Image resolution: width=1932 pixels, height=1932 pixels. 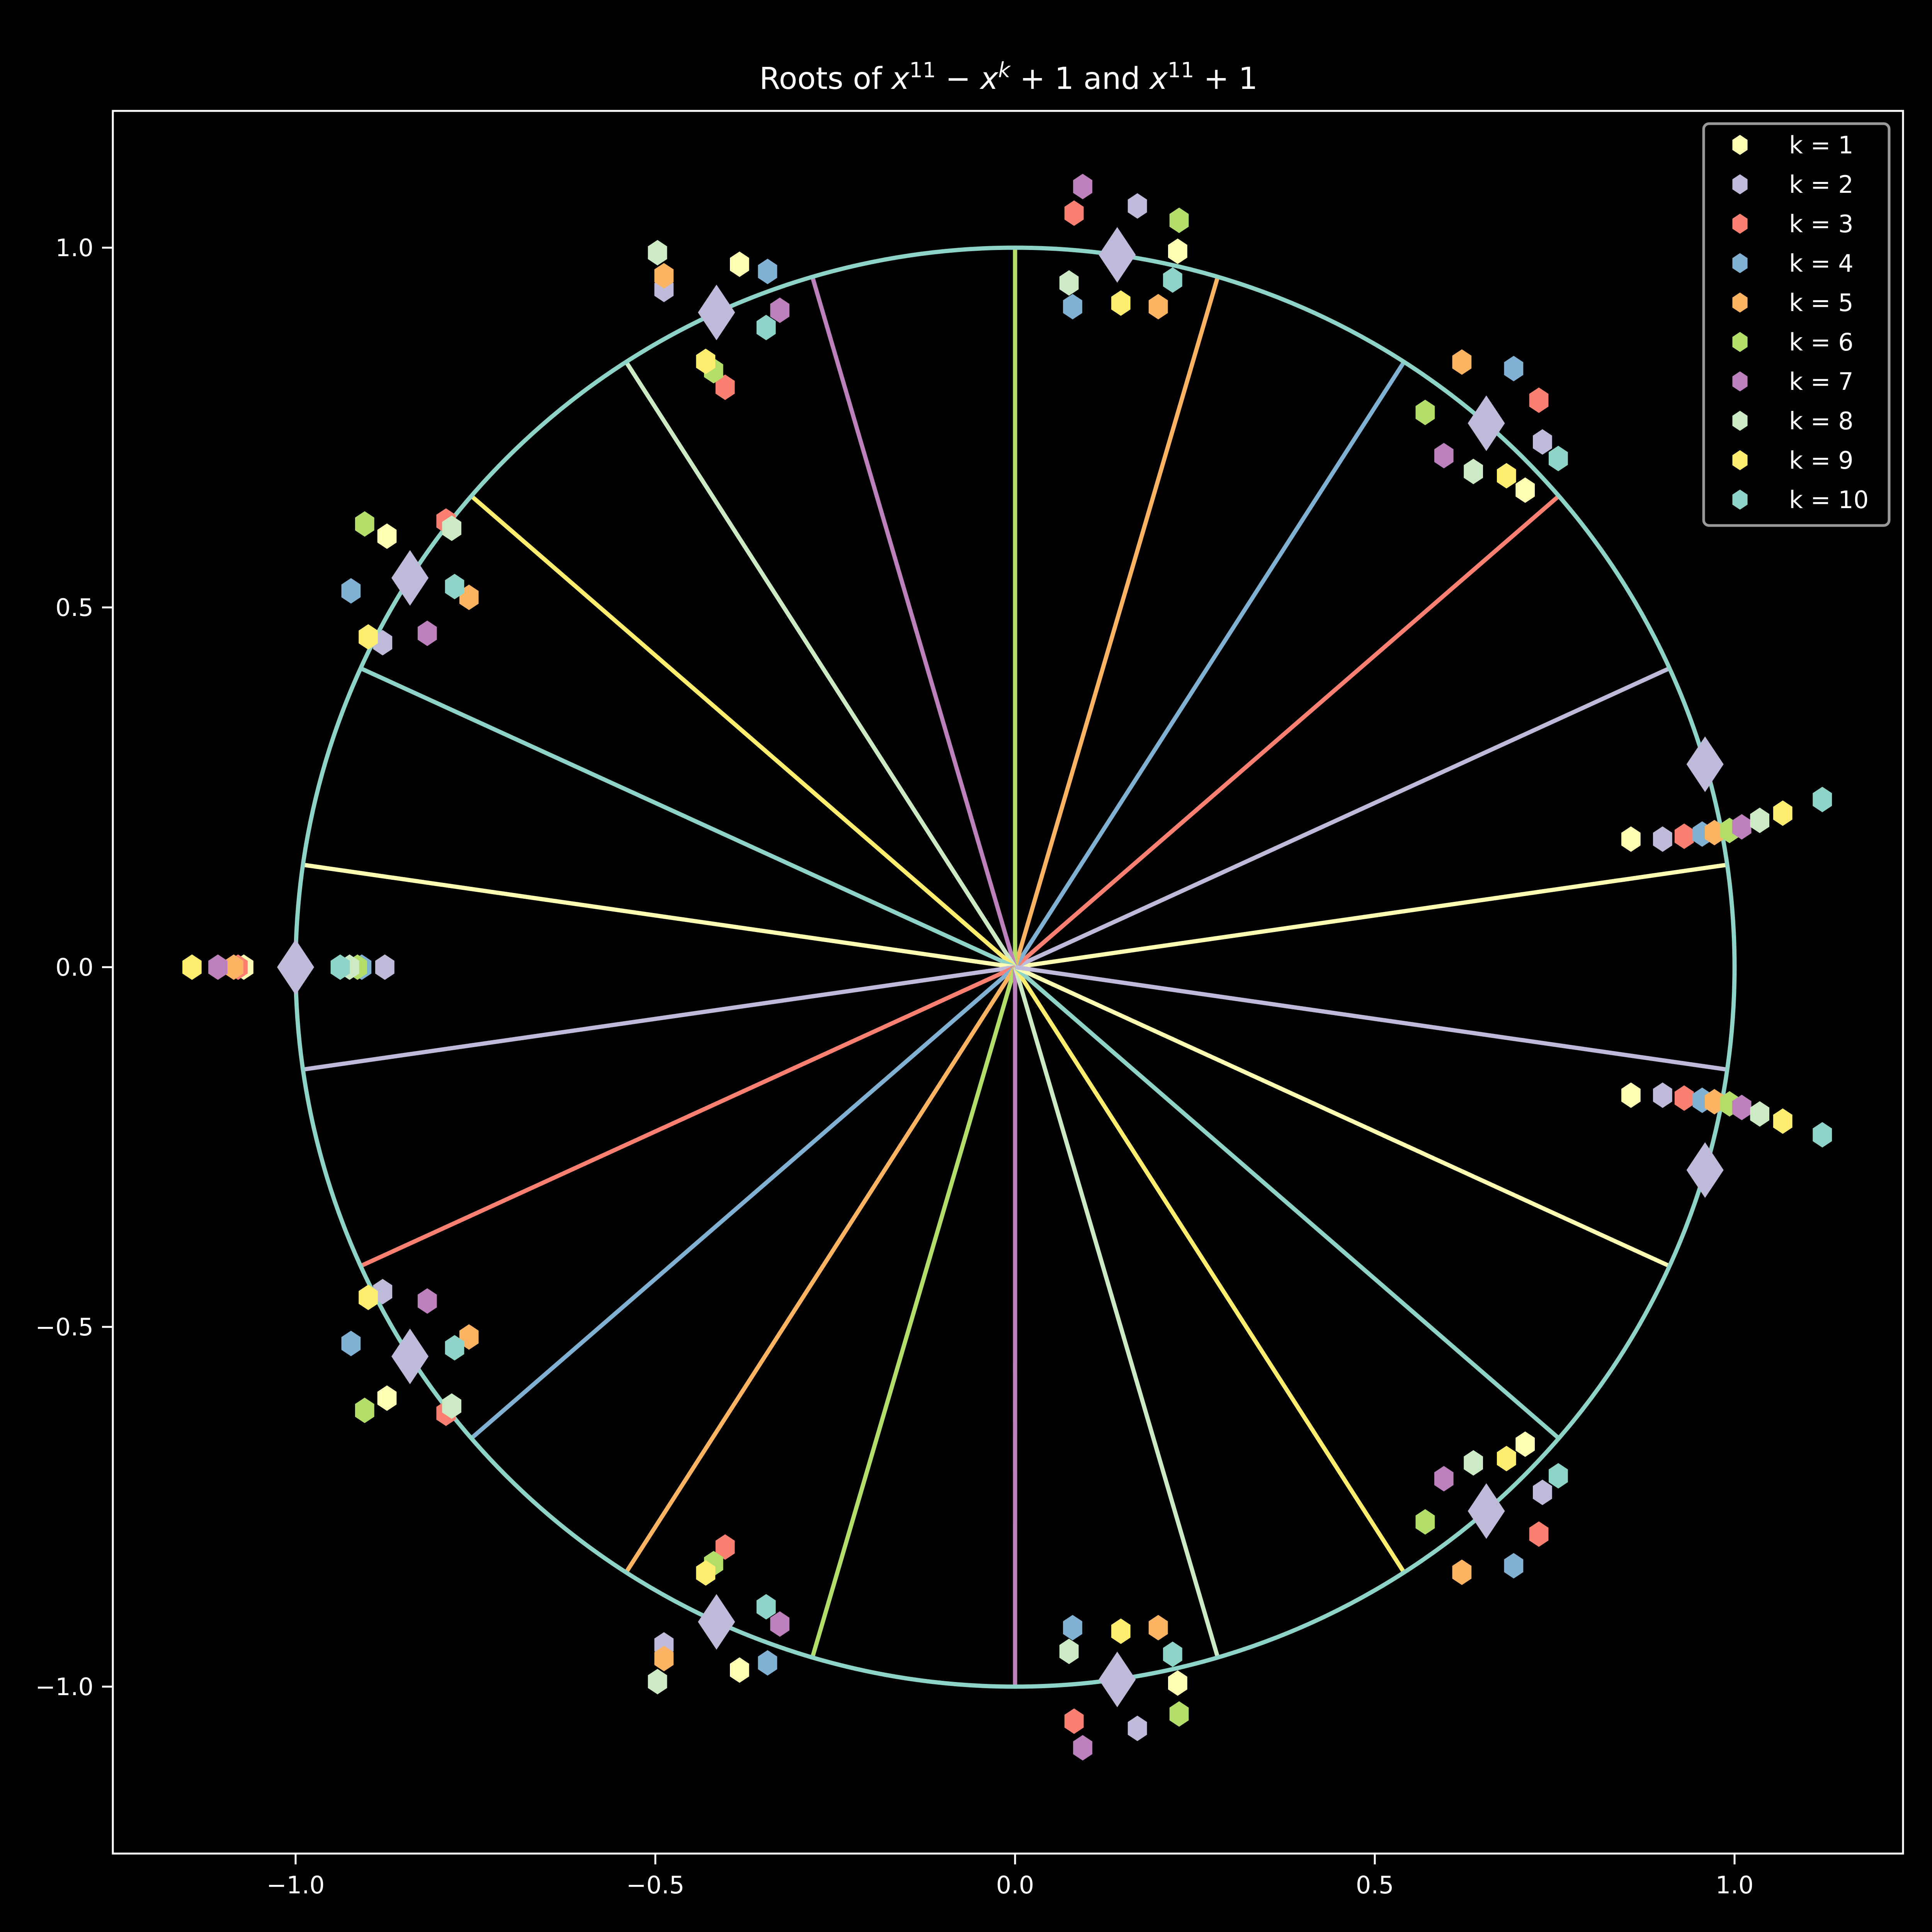 What do you see at coordinates (74, 608) in the screenshot?
I see `y-tick-label: 0.5` at bounding box center [74, 608].